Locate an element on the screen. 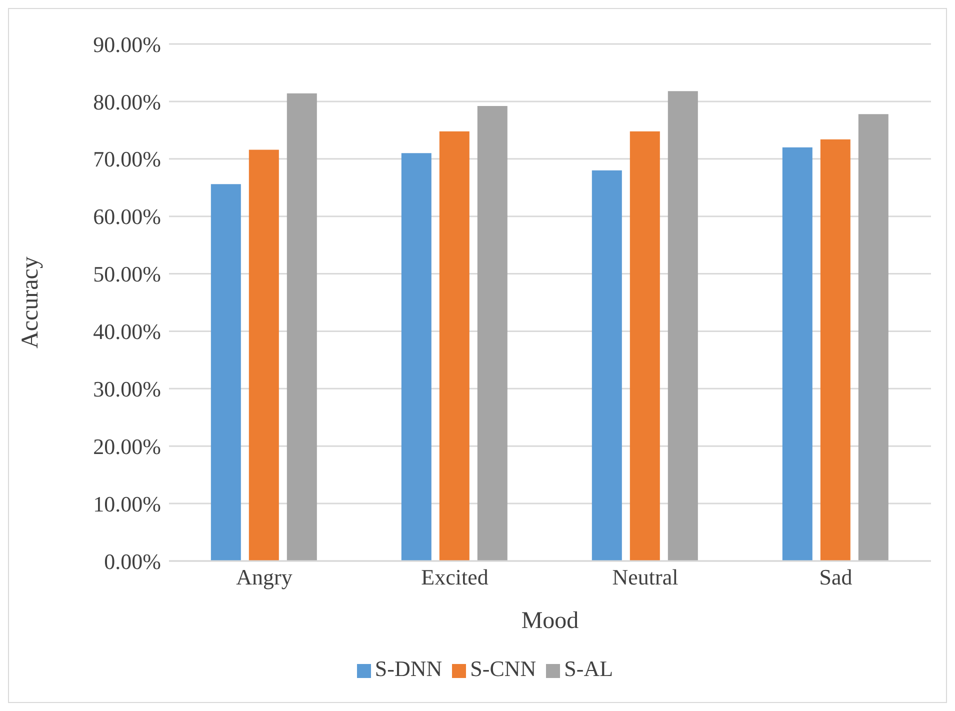 This screenshot has height=711, width=955. y-tick-label: 30.00% is located at coordinates (127, 389).